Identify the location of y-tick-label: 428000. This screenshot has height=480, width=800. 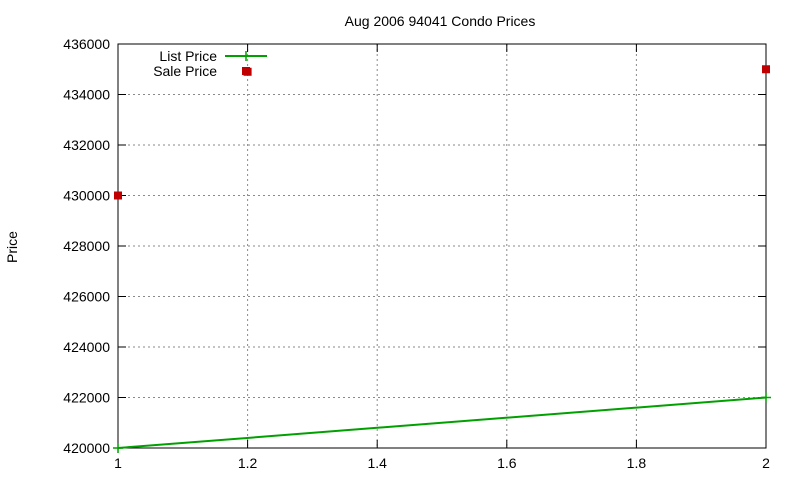
(86, 246).